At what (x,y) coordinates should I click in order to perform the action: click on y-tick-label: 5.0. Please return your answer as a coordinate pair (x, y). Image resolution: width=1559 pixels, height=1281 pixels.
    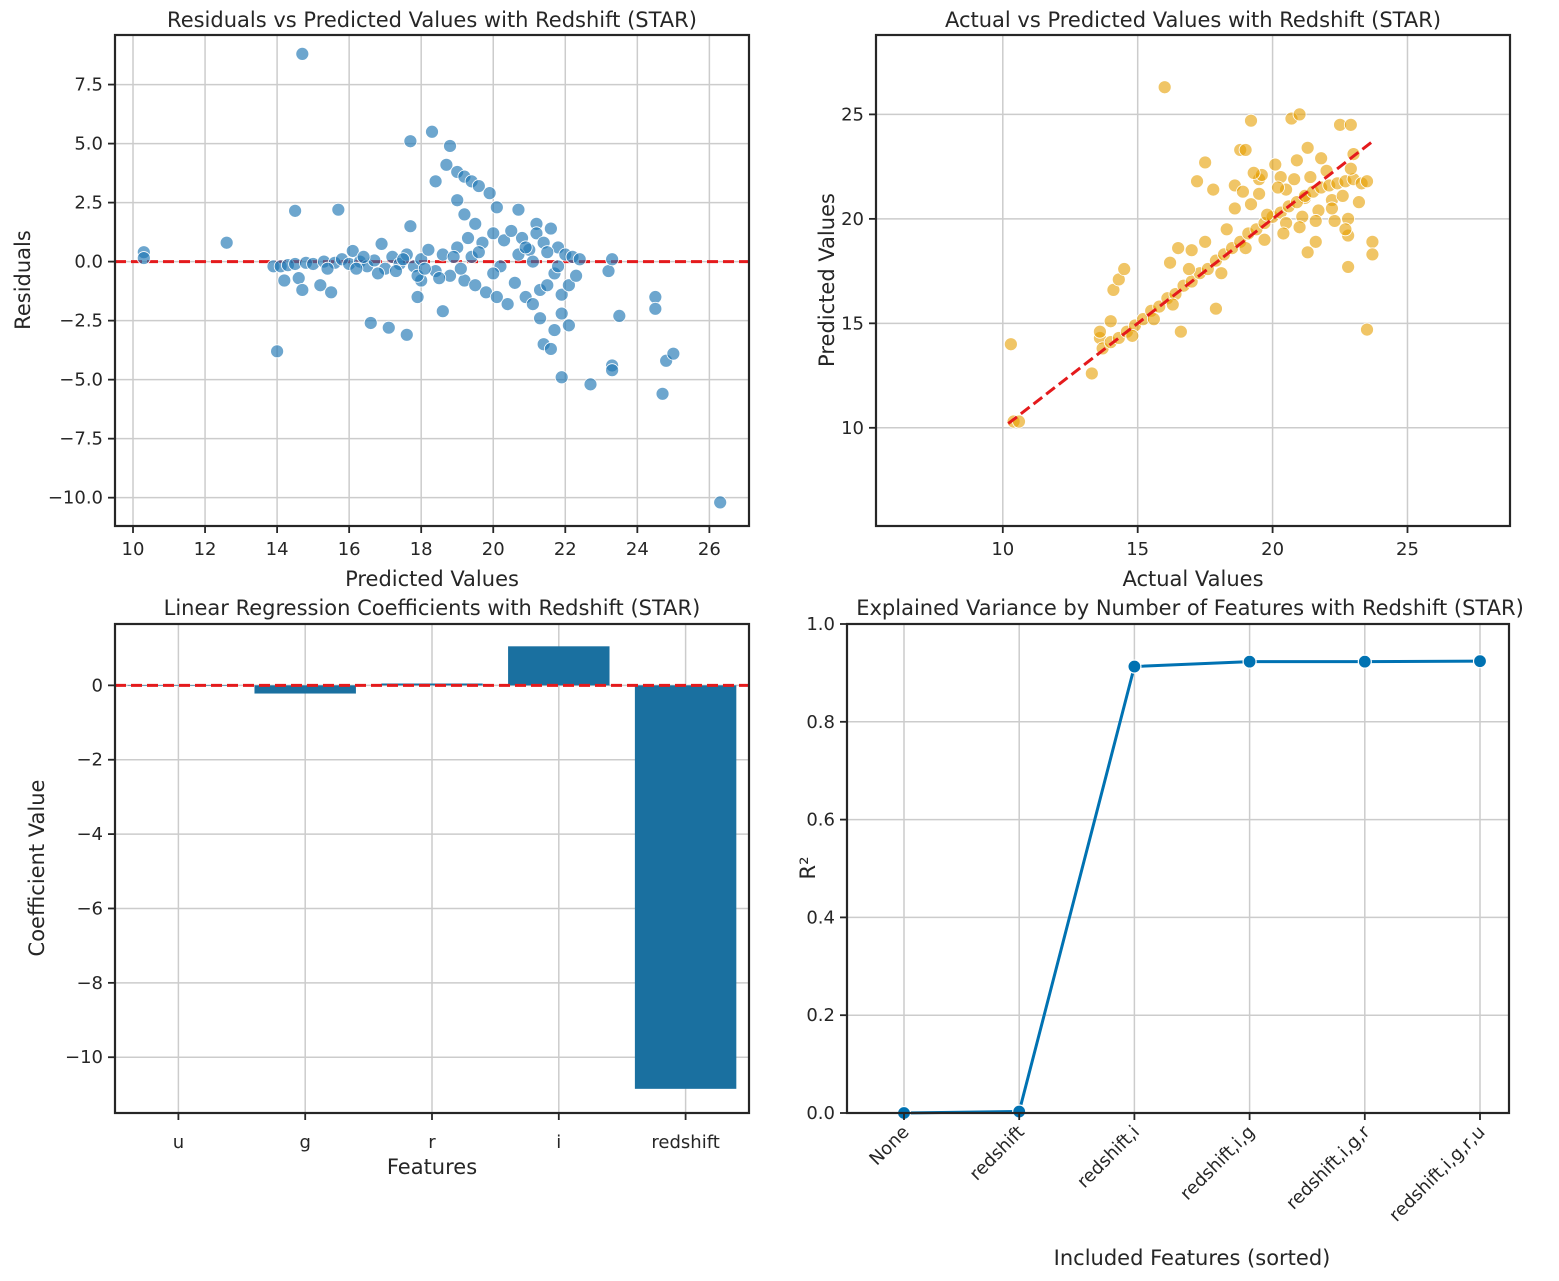
    Looking at the image, I should click on (88, 144).